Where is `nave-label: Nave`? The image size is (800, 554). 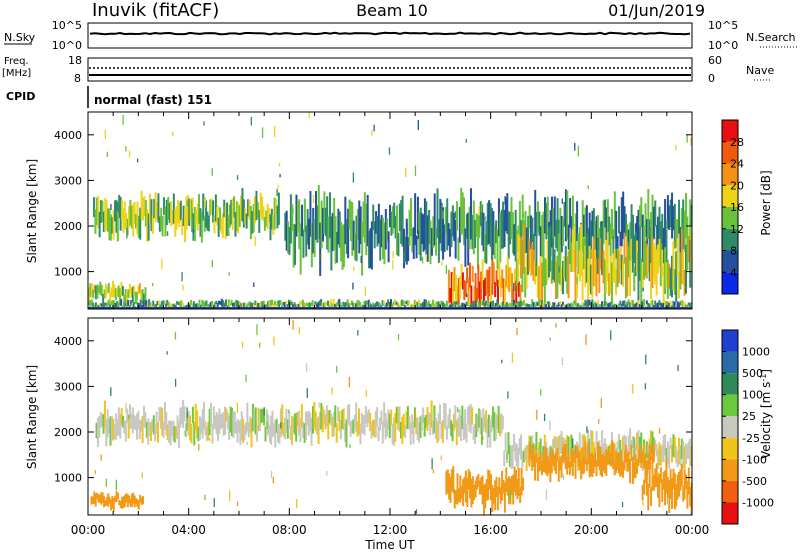
nave-label: Nave is located at coordinates (760, 70).